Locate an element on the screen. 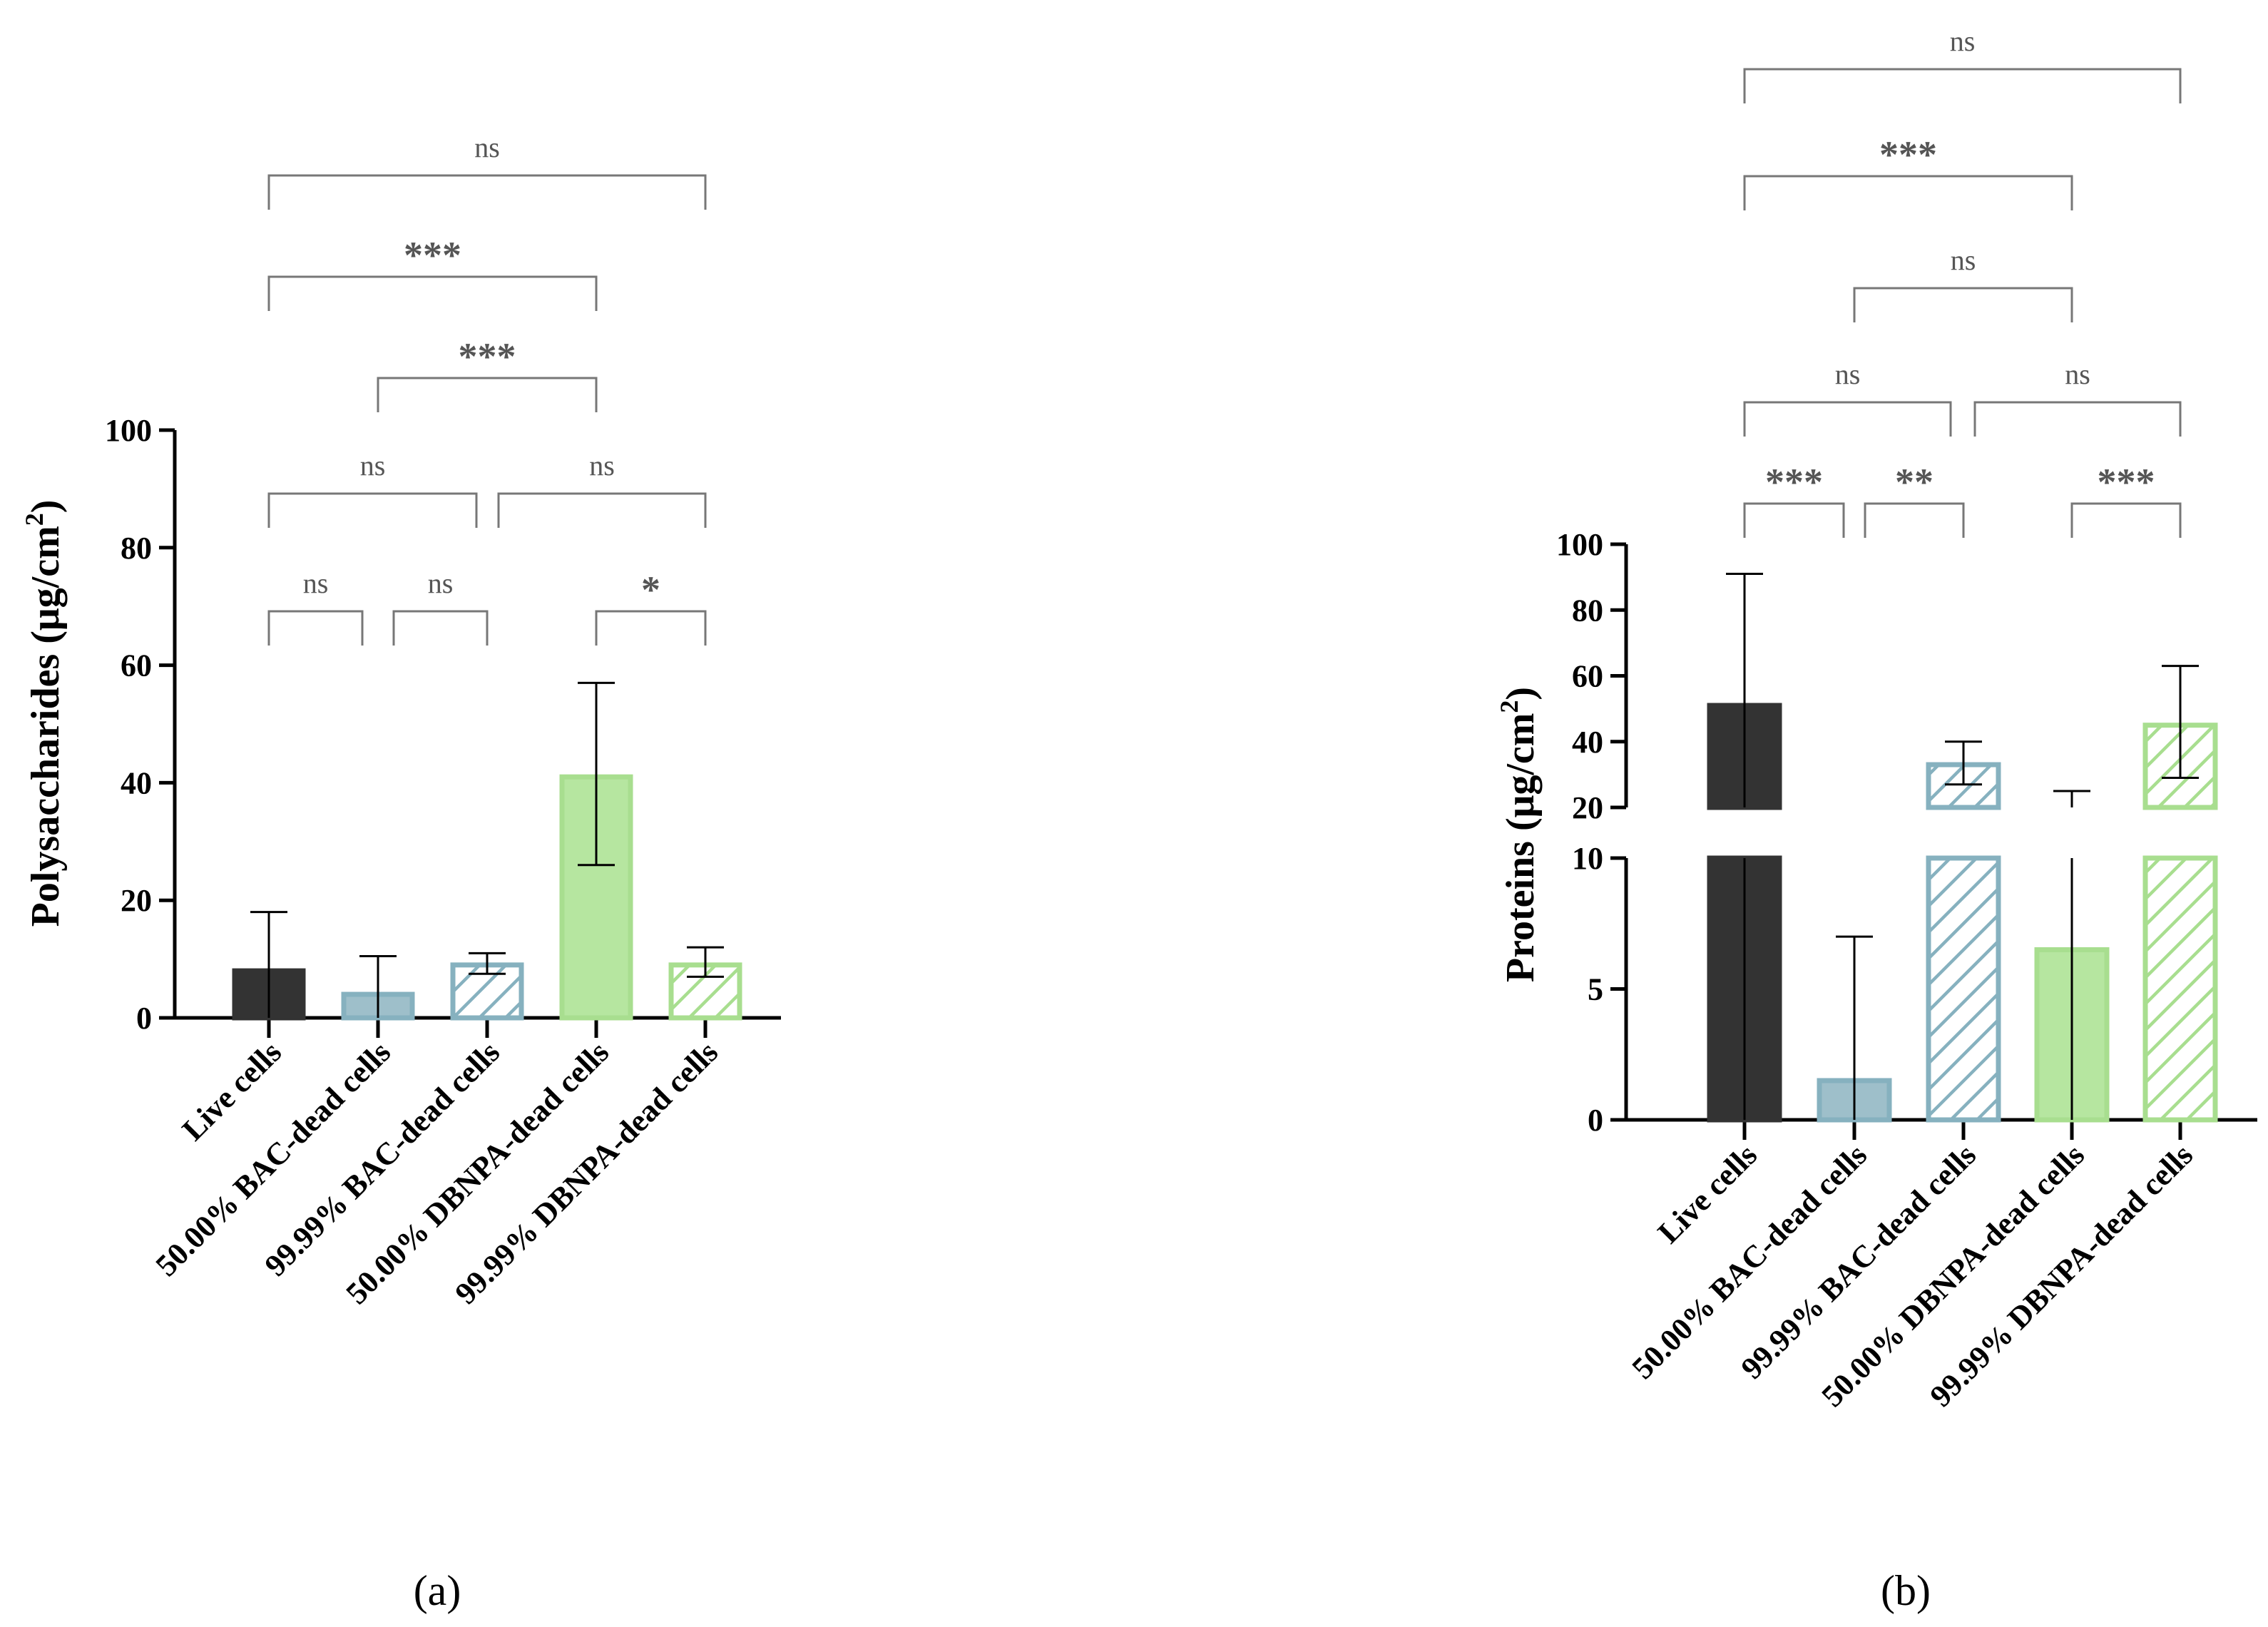 The image size is (2268, 1627). panel-label-a: (a) is located at coordinates (437, 1590).